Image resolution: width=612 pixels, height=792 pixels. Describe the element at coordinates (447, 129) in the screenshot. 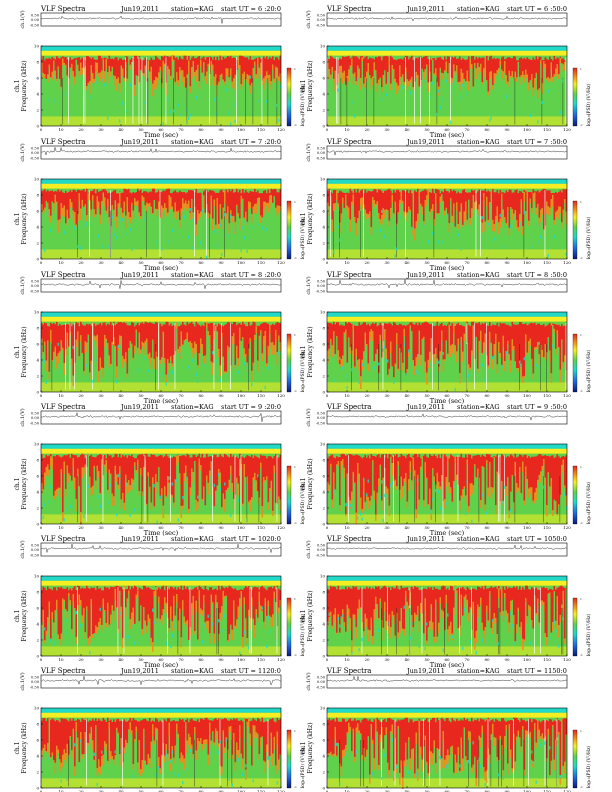

I see `time-tick-label: 60` at that location.